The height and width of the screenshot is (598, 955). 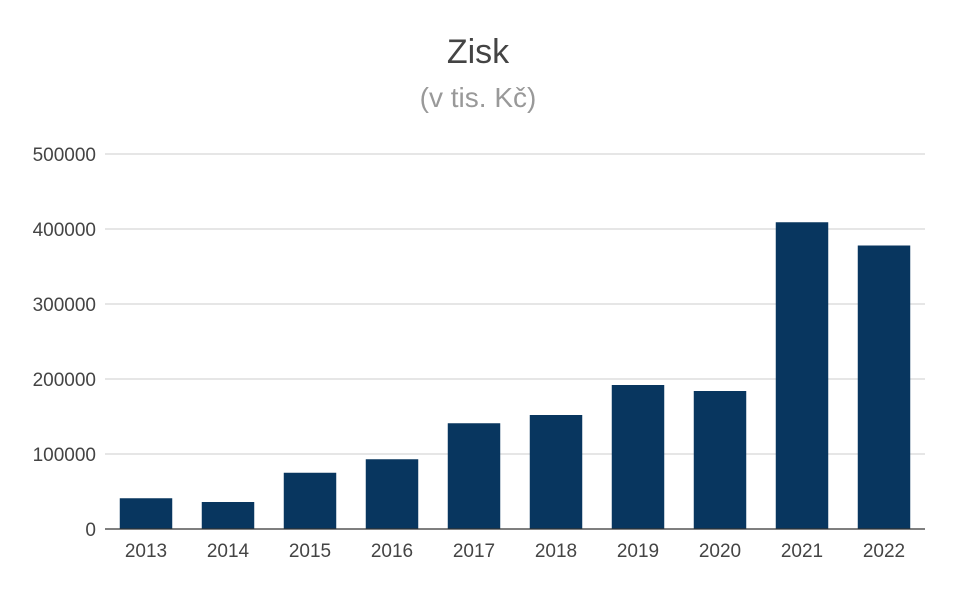 What do you see at coordinates (64, 230) in the screenshot?
I see `y-tick-label: 400000` at bounding box center [64, 230].